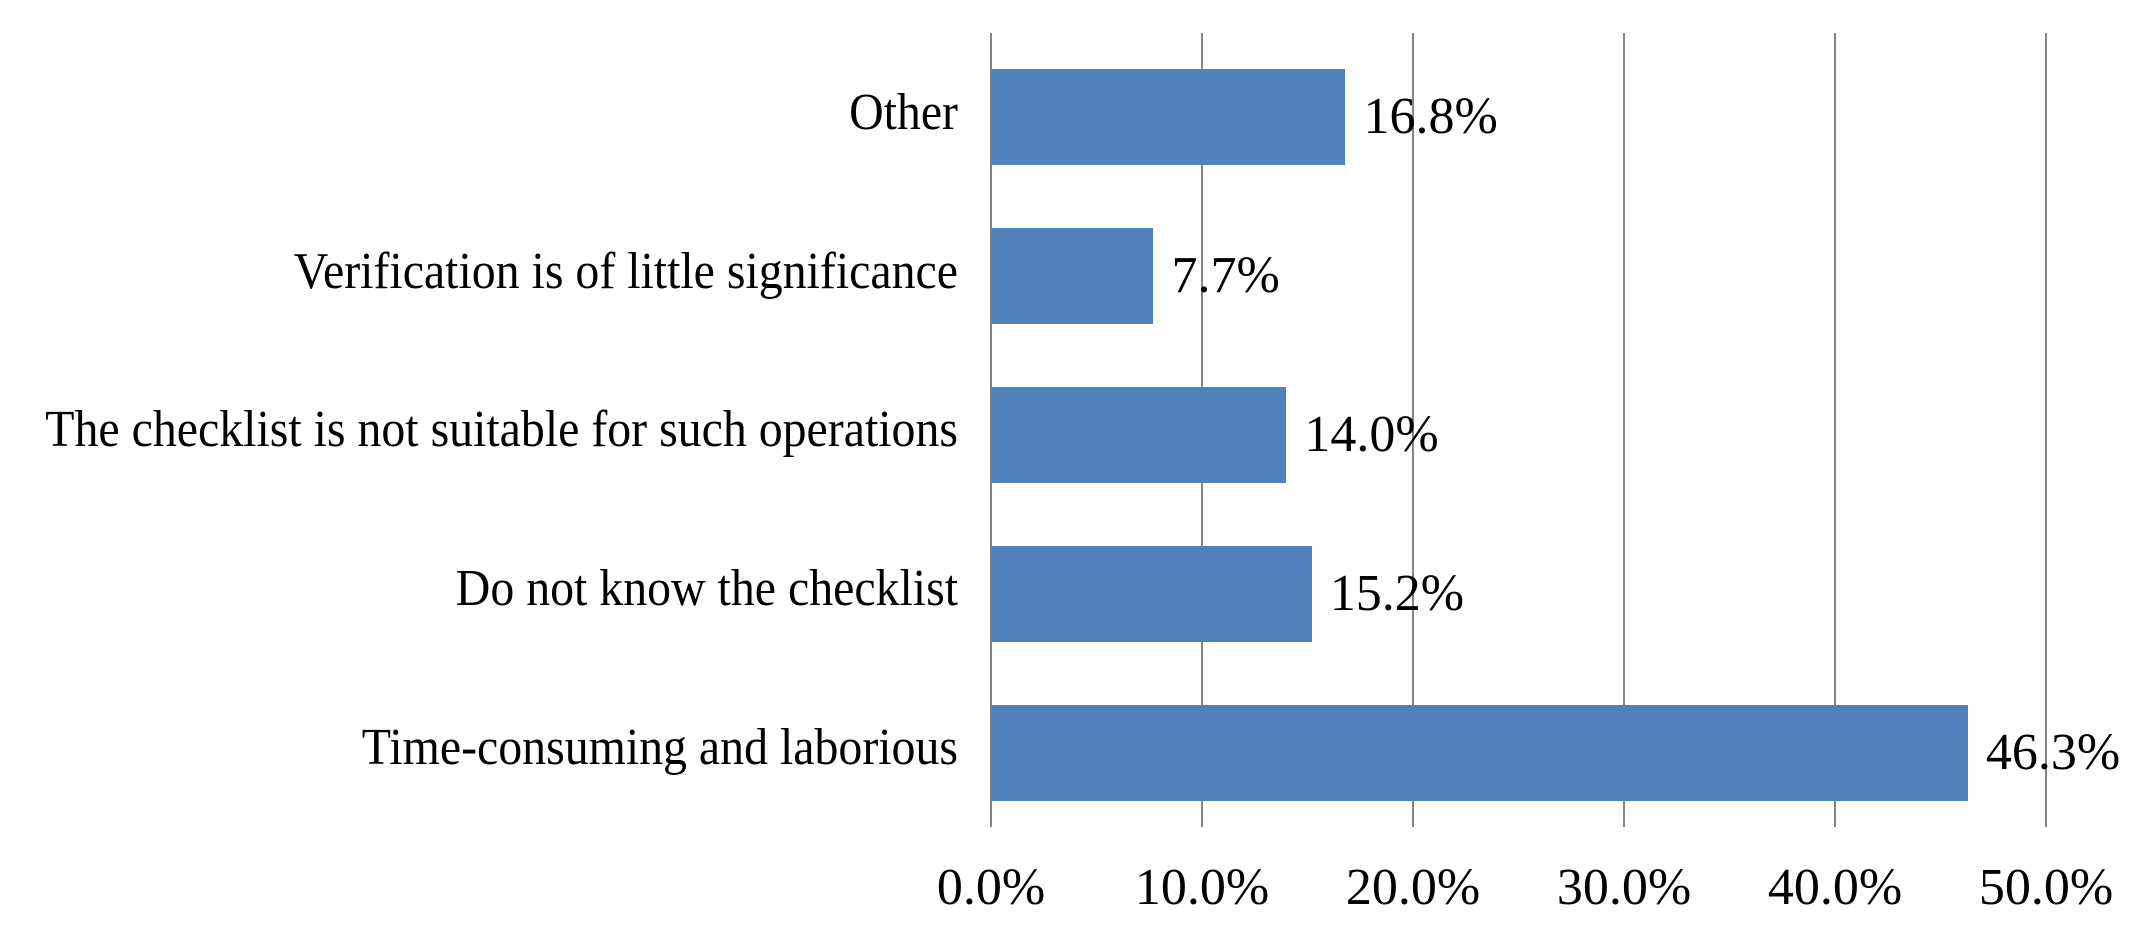  What do you see at coordinates (1202, 887) in the screenshot?
I see `x-tick-label-10.0%: 10.0%` at bounding box center [1202, 887].